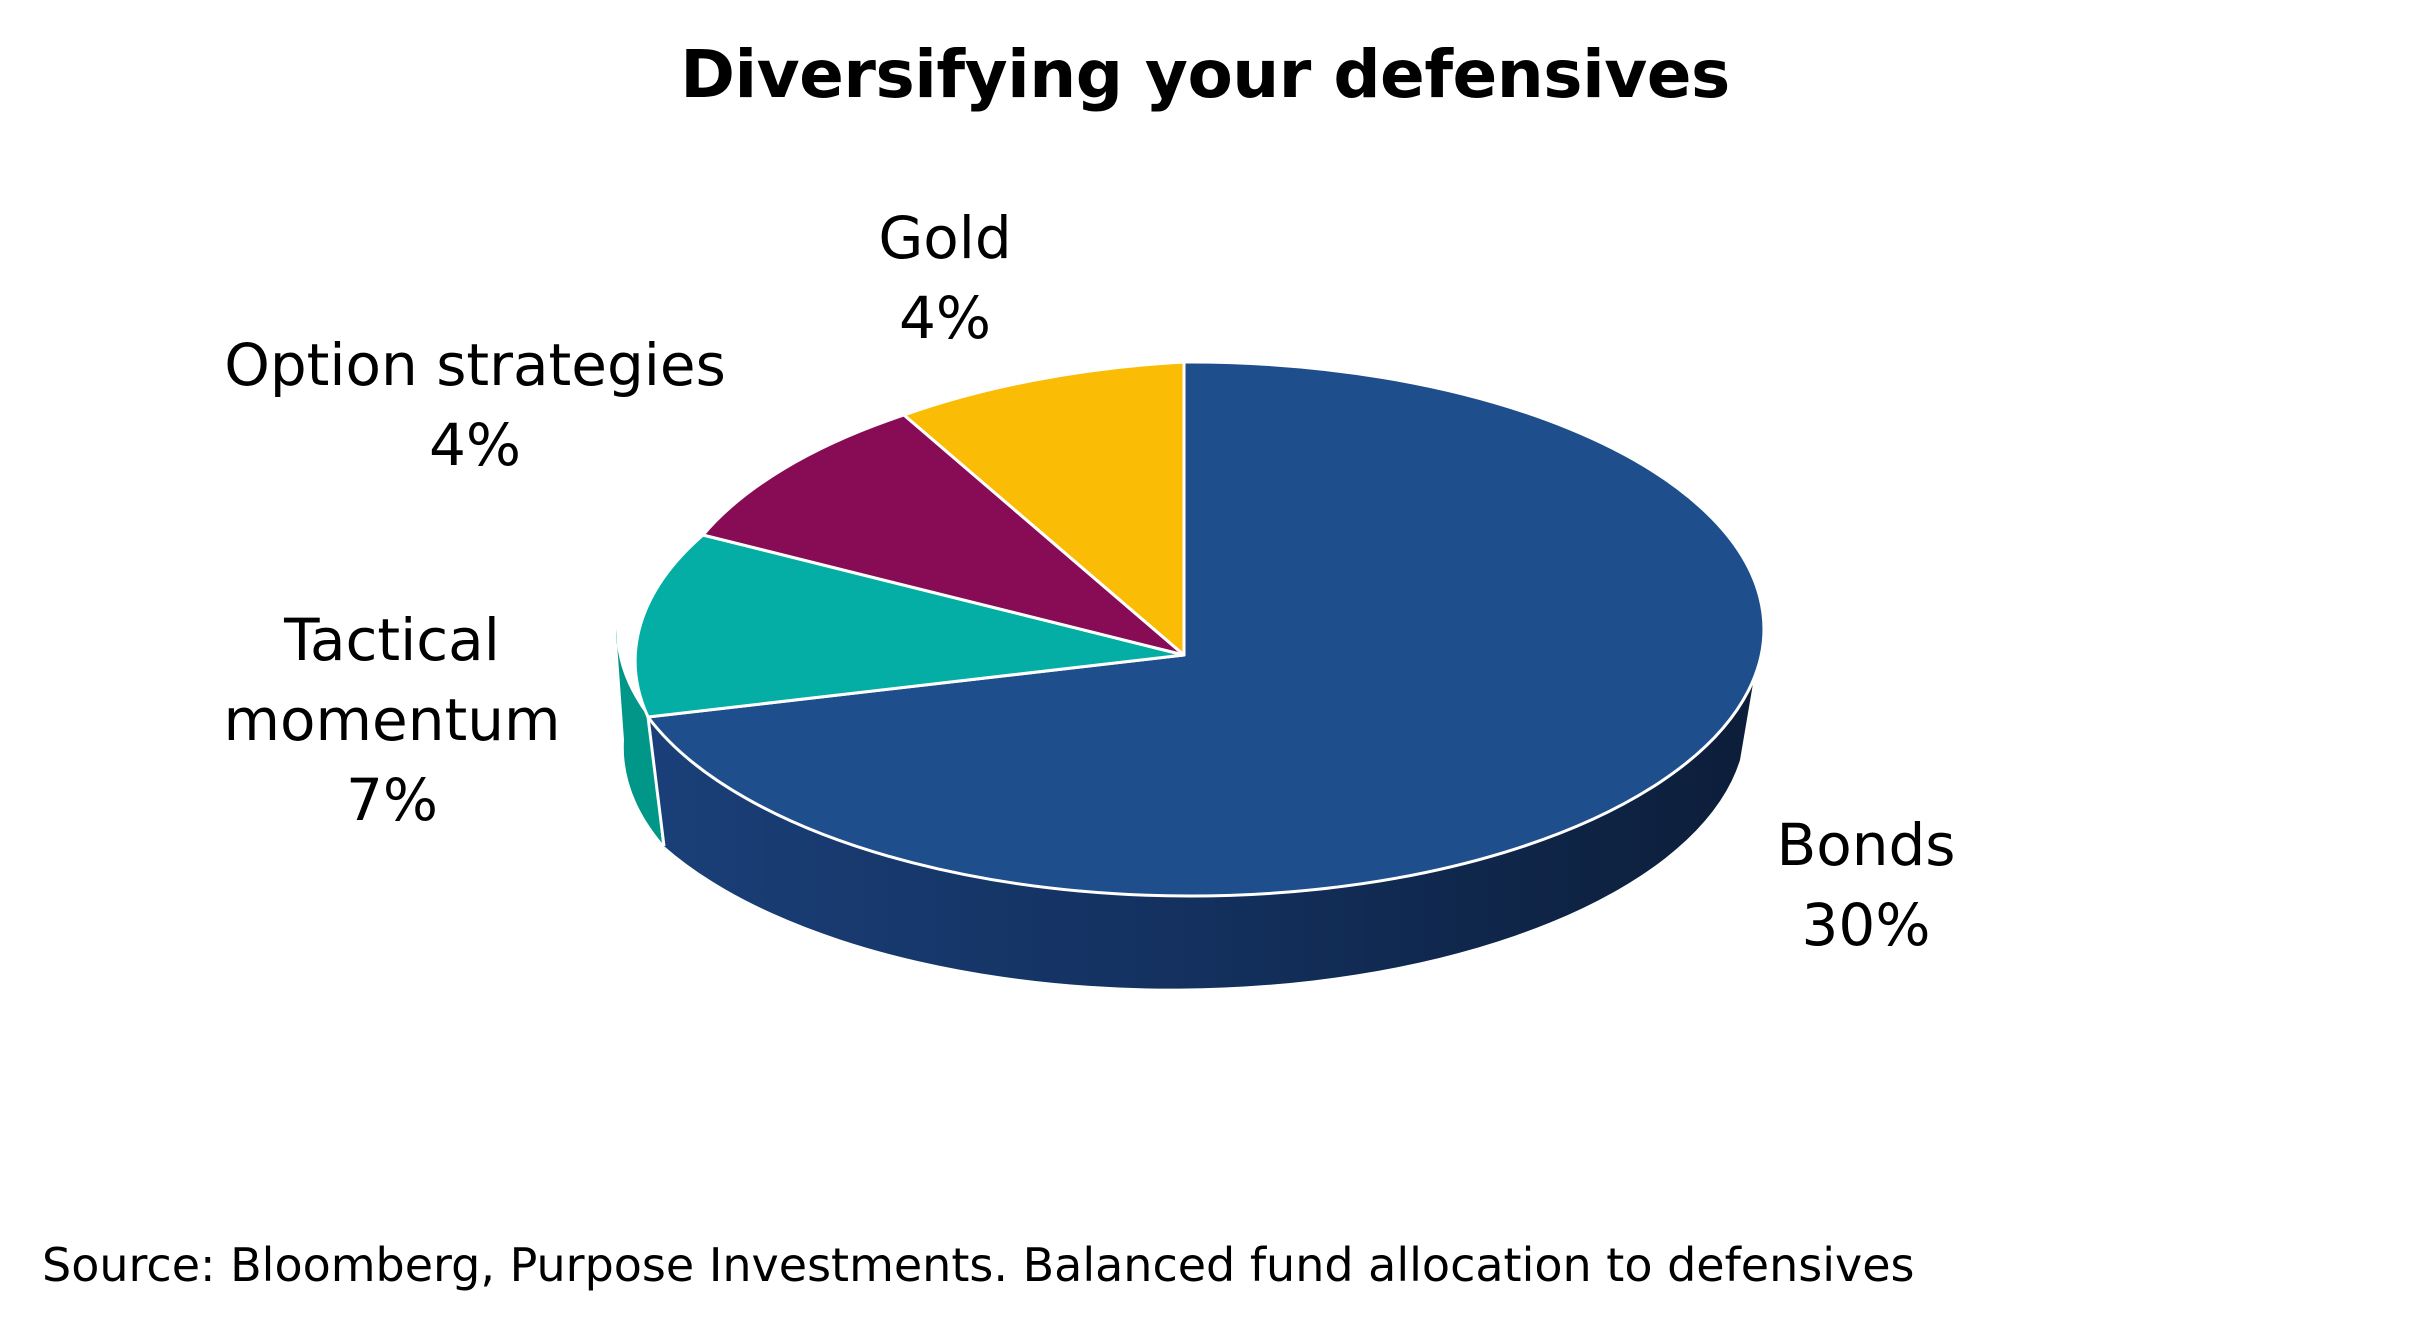 The width and height of the screenshot is (2410, 1342). What do you see at coordinates (1866, 925) in the screenshot?
I see `label-bonds-value: 30%` at bounding box center [1866, 925].